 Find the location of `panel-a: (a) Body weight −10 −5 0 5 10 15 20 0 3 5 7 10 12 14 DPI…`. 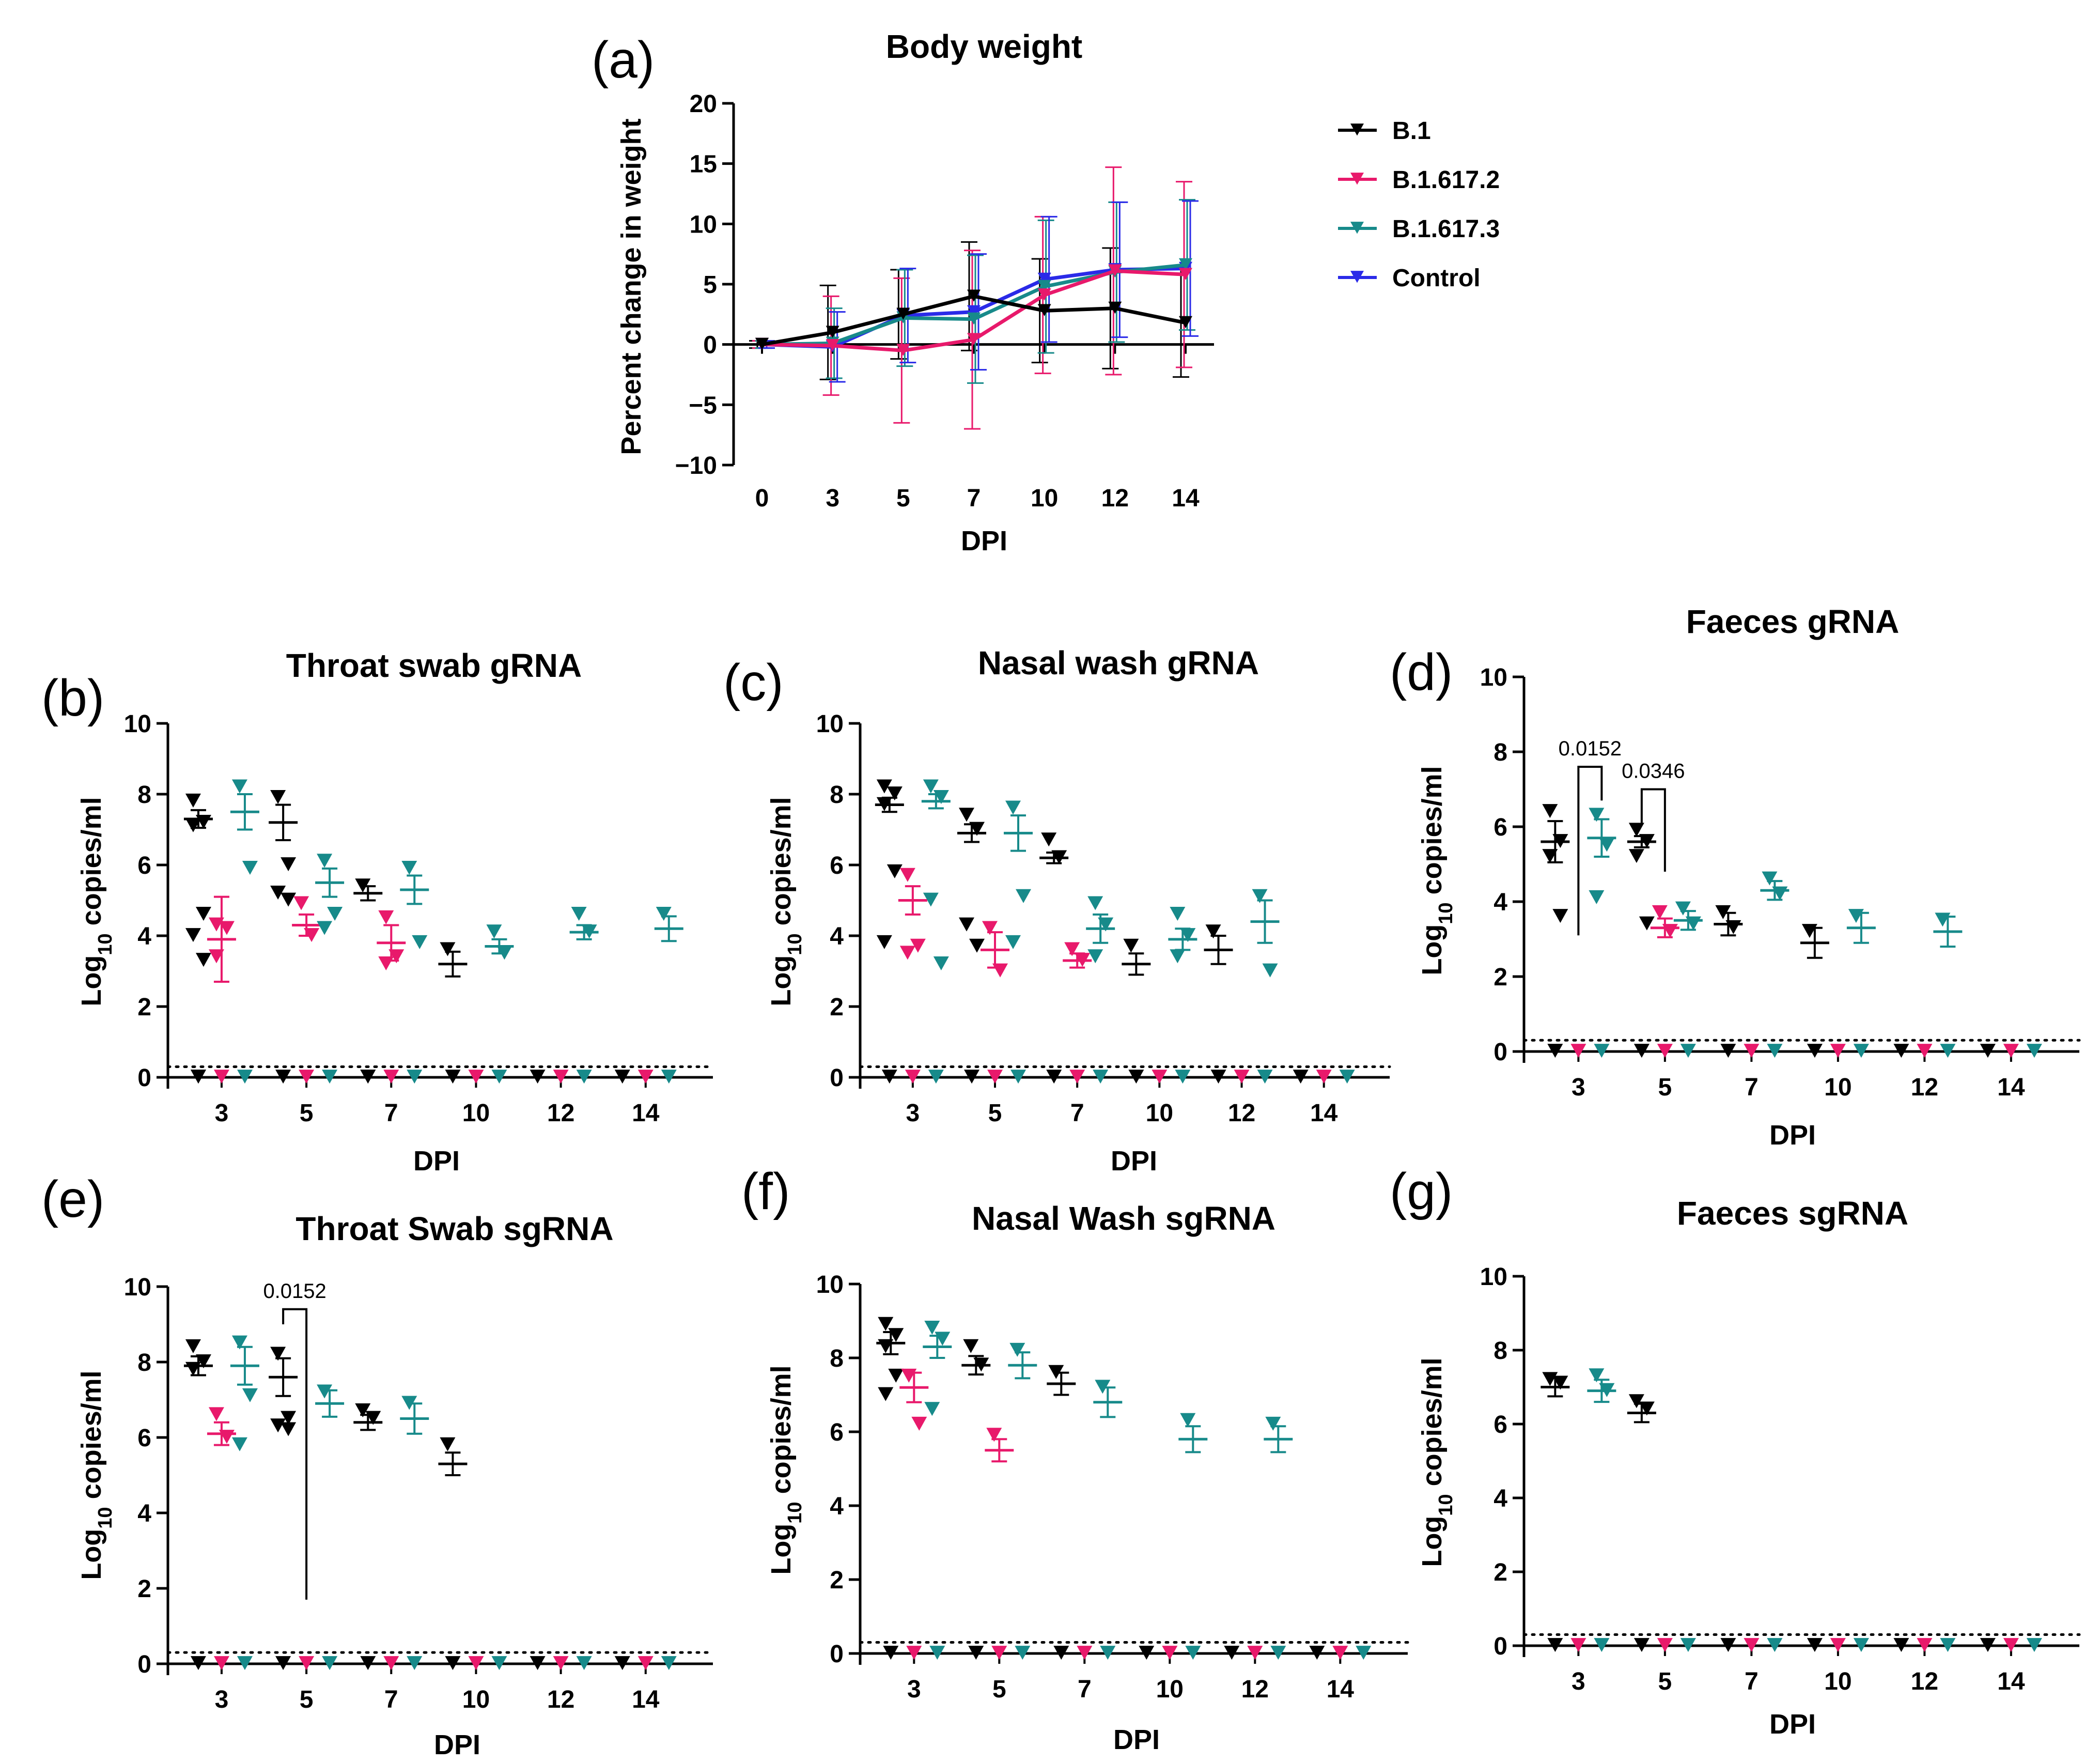

panel-a: (a) Body weight −10 −5 0 5 10 15 20 0 3 5 7 10 12 14 DPI… is located at coordinates (1046, 292).